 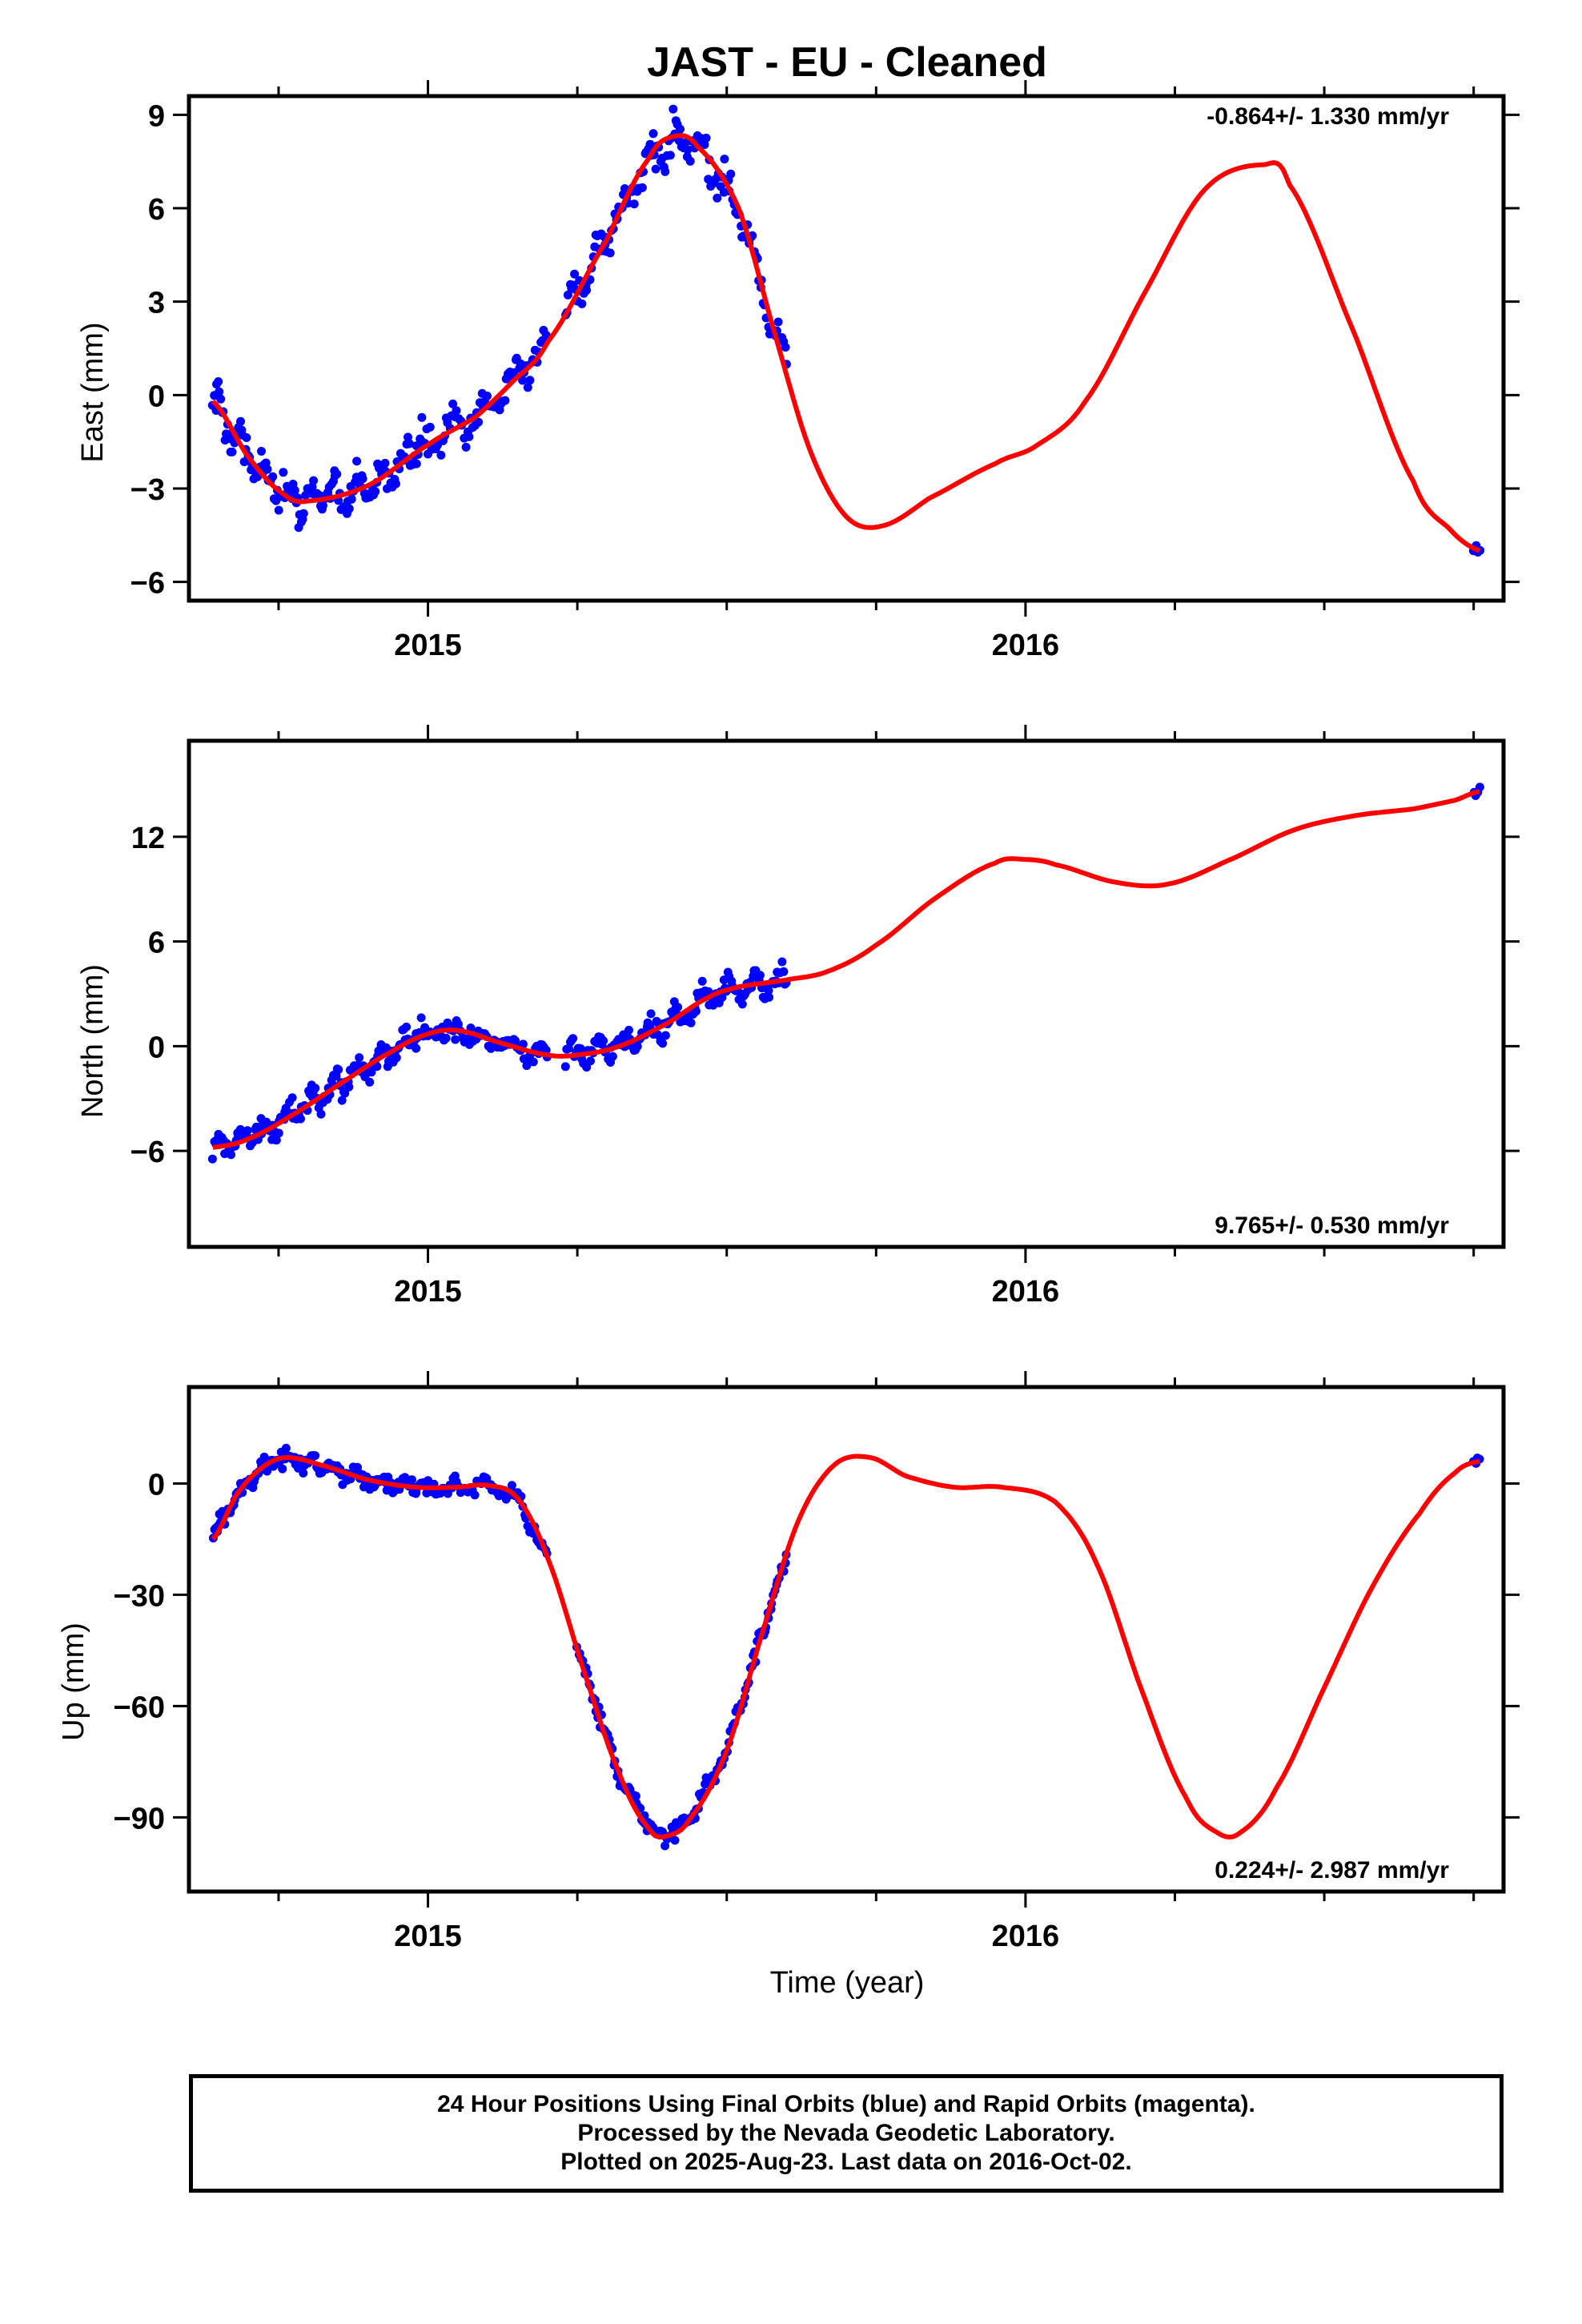 What do you see at coordinates (1026, 1292) in the screenshot?
I see `north-xtick-label: 2016` at bounding box center [1026, 1292].